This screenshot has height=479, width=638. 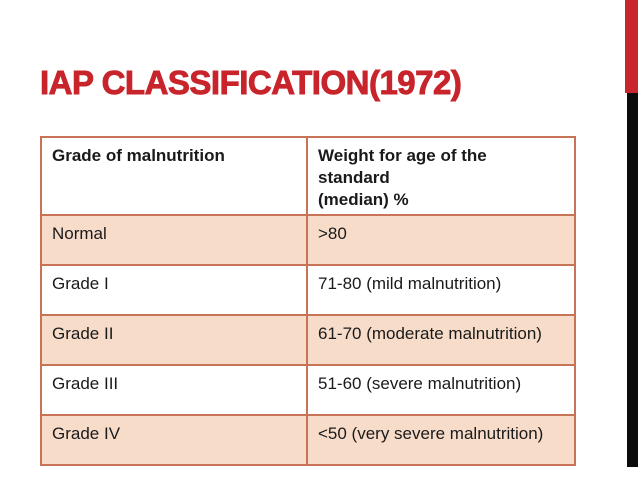 What do you see at coordinates (441, 390) in the screenshot?
I see `weight-cell: 51-60 (severe malnutrition)` at bounding box center [441, 390].